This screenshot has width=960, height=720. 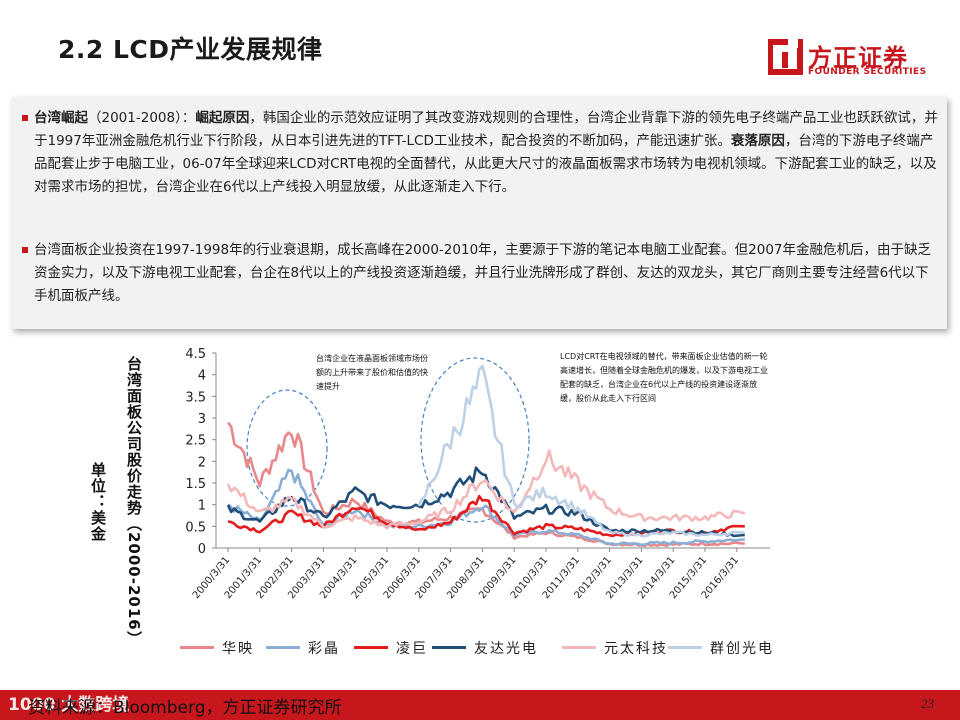 What do you see at coordinates (372, 372) in the screenshot?
I see `chart-annotation-1: 台湾企业在液晶面板领域市场份额的上升带来了股价和估值的快速提升` at bounding box center [372, 372].